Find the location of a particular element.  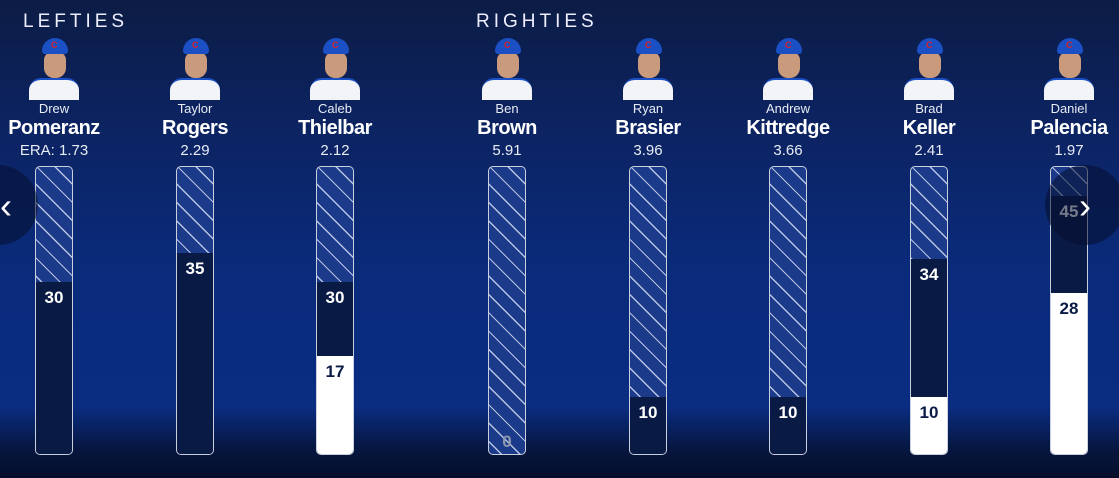

player-first-name: Daniel is located at coordinates (1069, 108).